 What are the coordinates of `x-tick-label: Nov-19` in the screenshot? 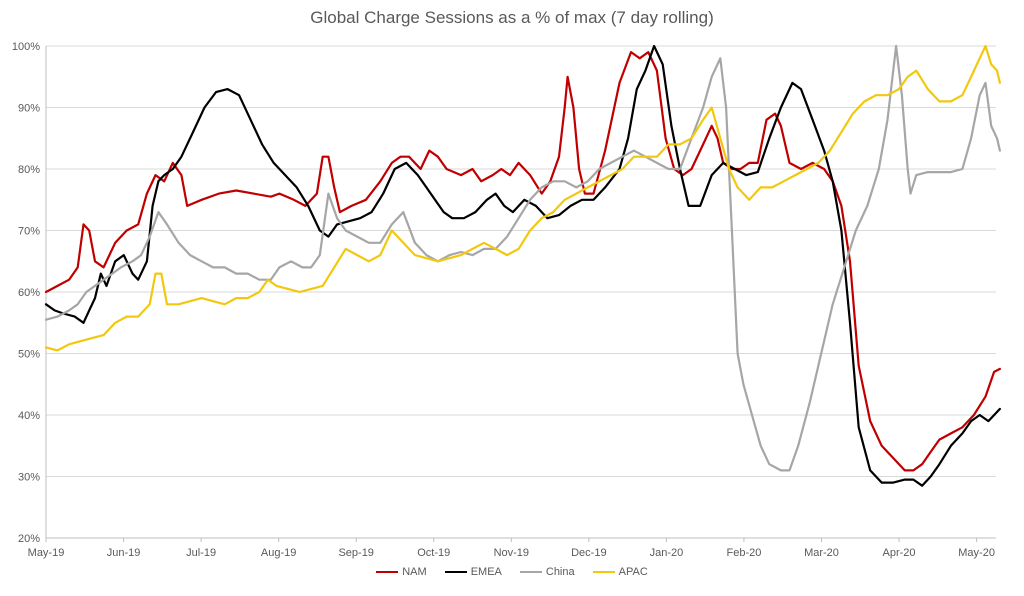 It's located at (511, 553).